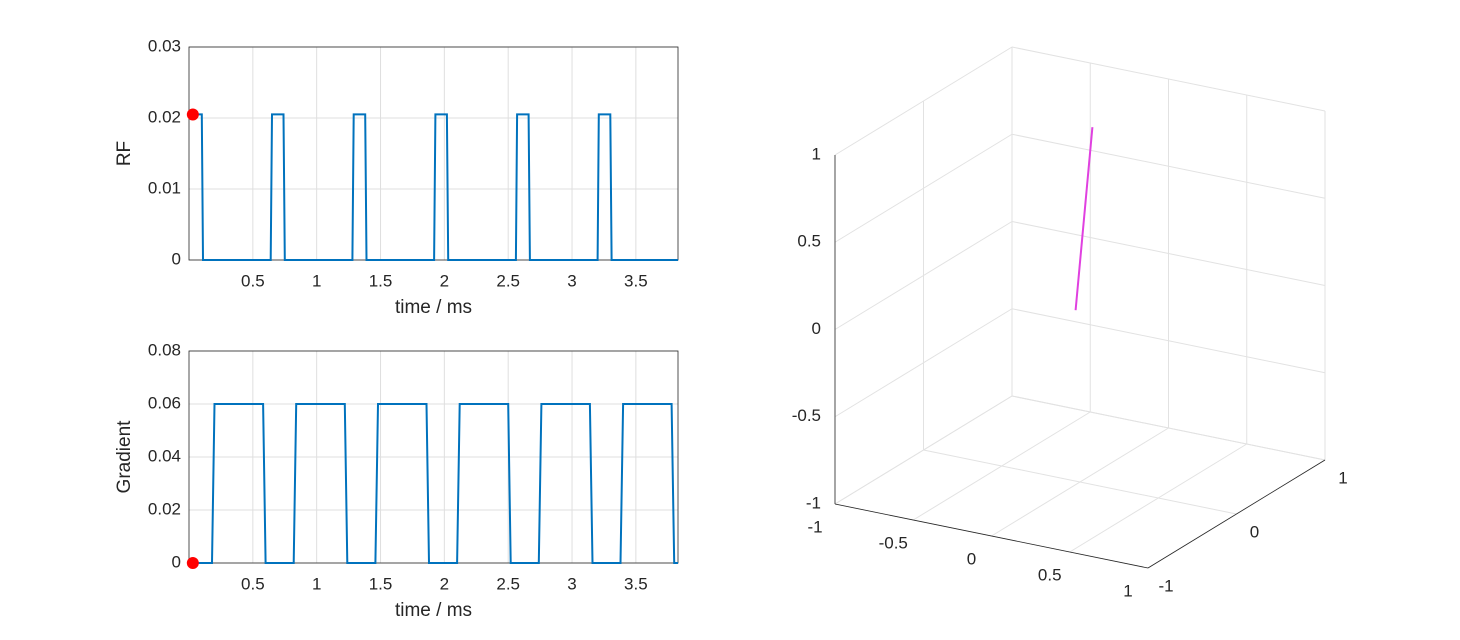  What do you see at coordinates (124, 153) in the screenshot?
I see `y-axis-label: RF` at bounding box center [124, 153].